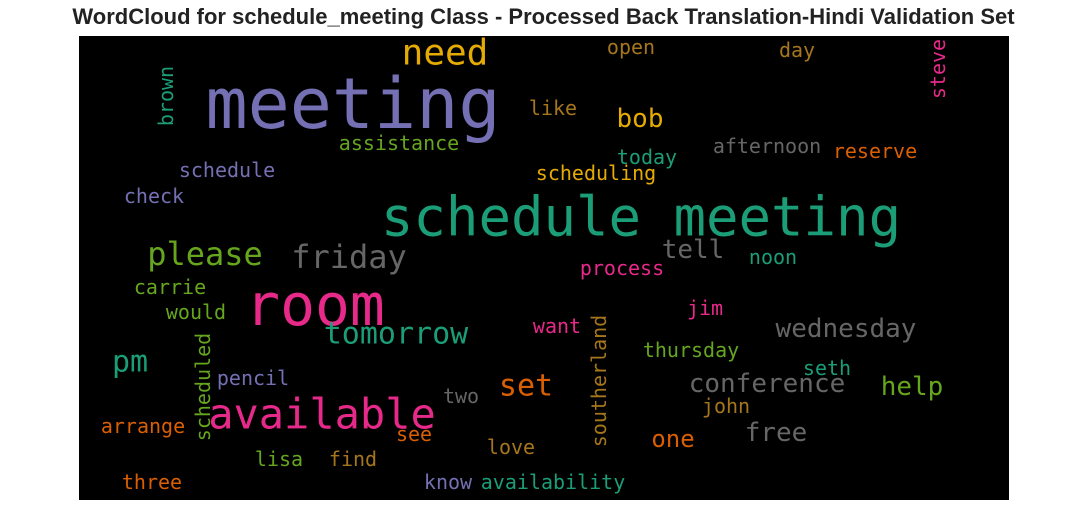 The height and width of the screenshot is (511, 1087). Describe the element at coordinates (767, 146) in the screenshot. I see `word-afternoon: afternoon` at that location.